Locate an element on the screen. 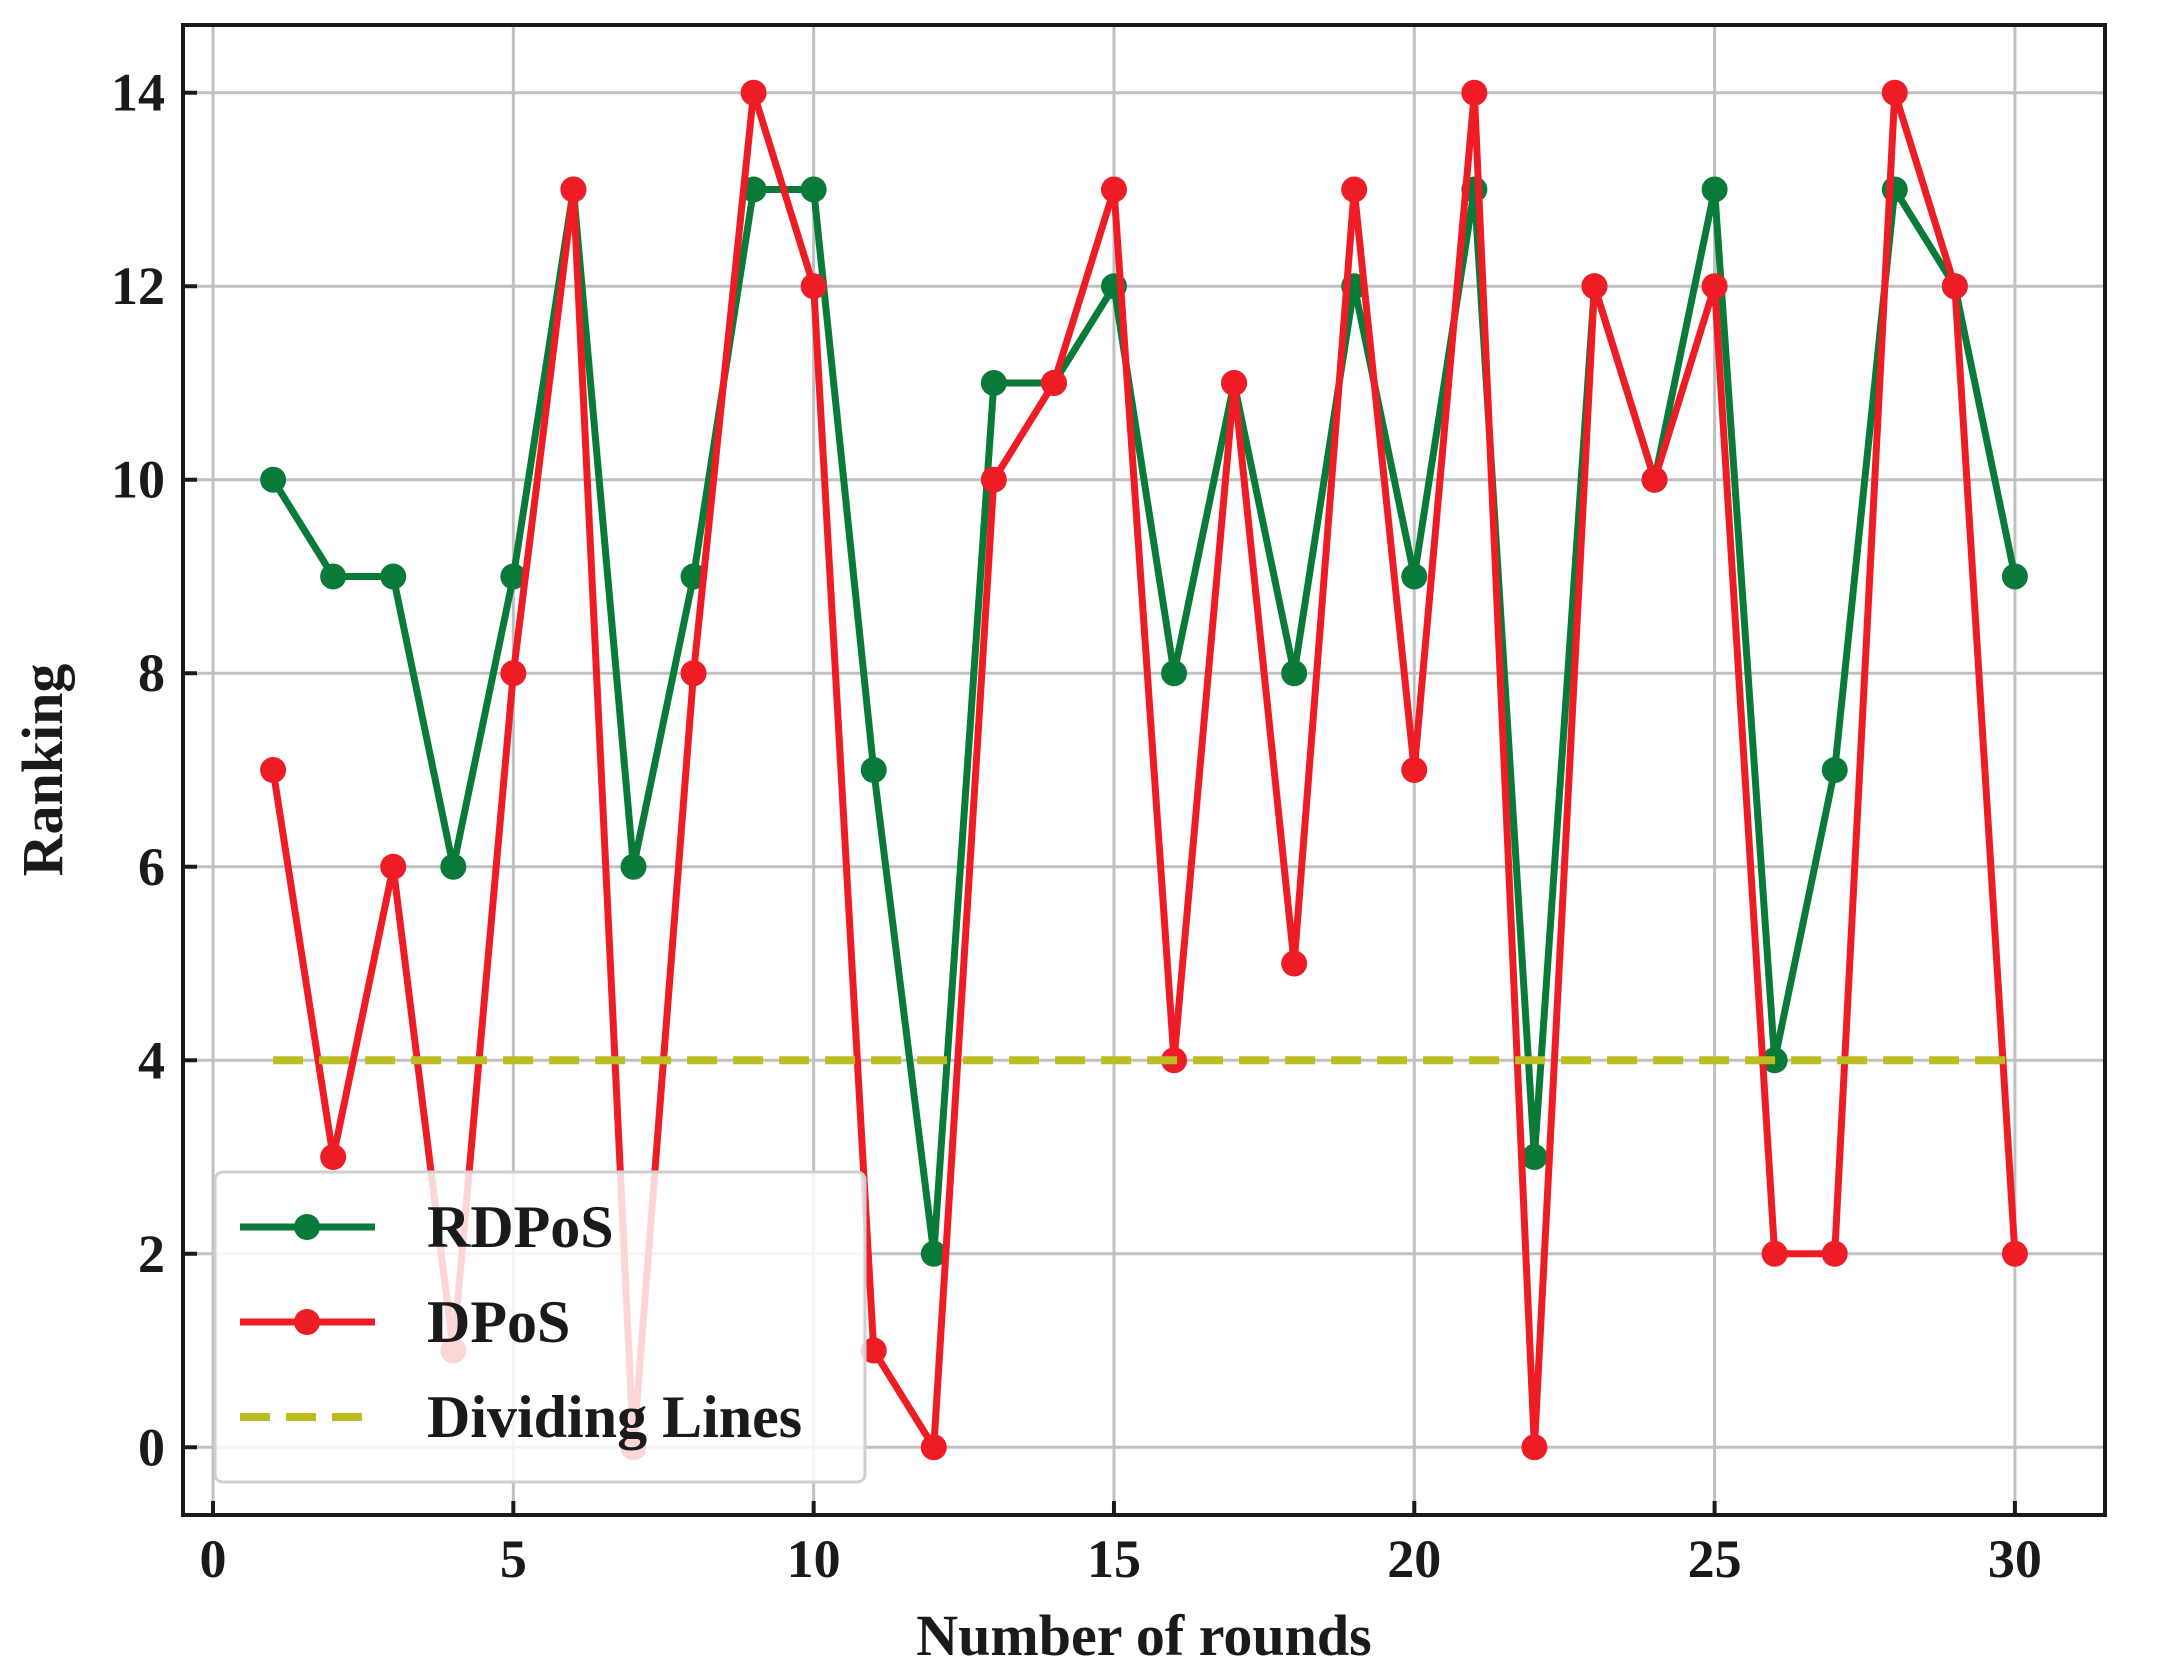  y-tick-label: 10 is located at coordinates (138, 480).